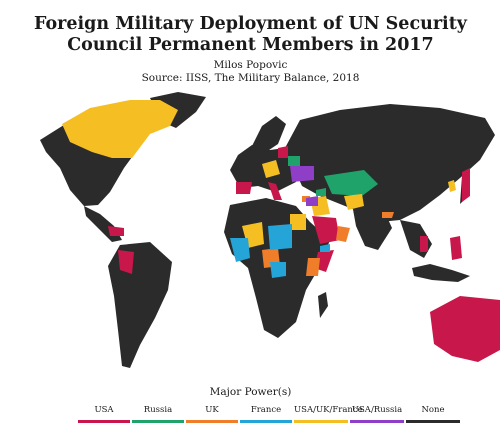 The width and height of the screenshot is (501, 440). I want to click on spain, so click(244, 188).